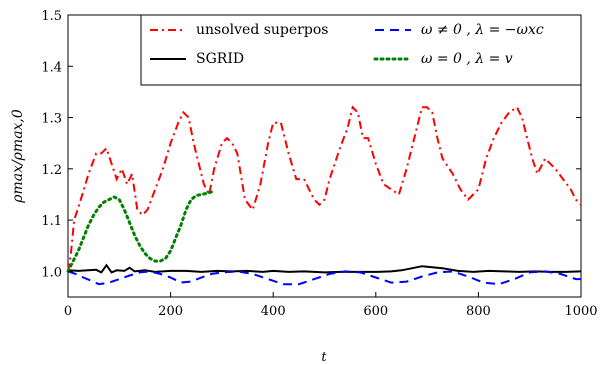 This screenshot has height=365, width=603. What do you see at coordinates (51, 67) in the screenshot?
I see `y-tick-label: 1.4` at bounding box center [51, 67].